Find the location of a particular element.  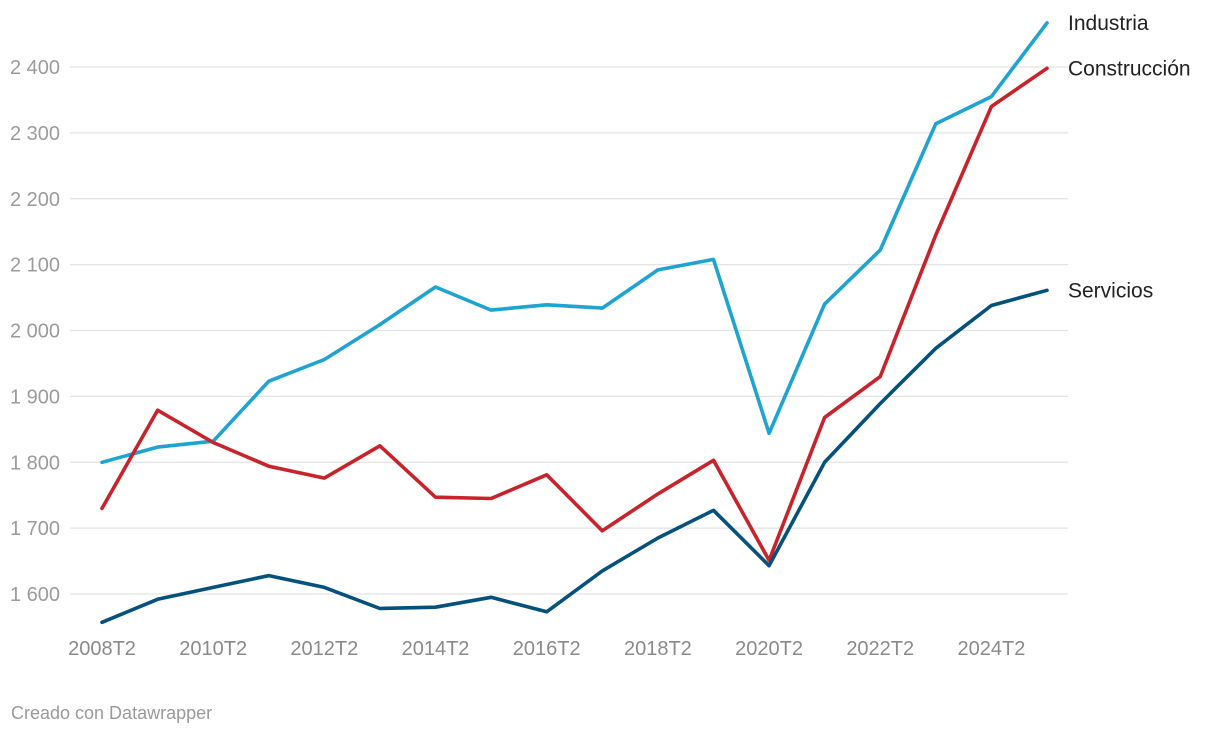

x-tick-label: 2022T2 is located at coordinates (880, 649).